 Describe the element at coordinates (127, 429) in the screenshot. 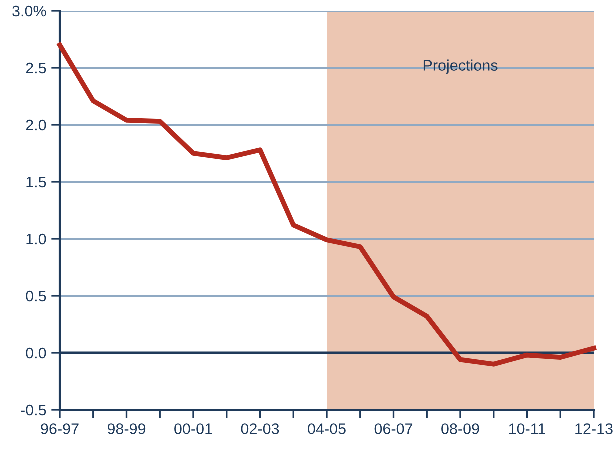

I see `x-tick-label: 98-99` at that location.